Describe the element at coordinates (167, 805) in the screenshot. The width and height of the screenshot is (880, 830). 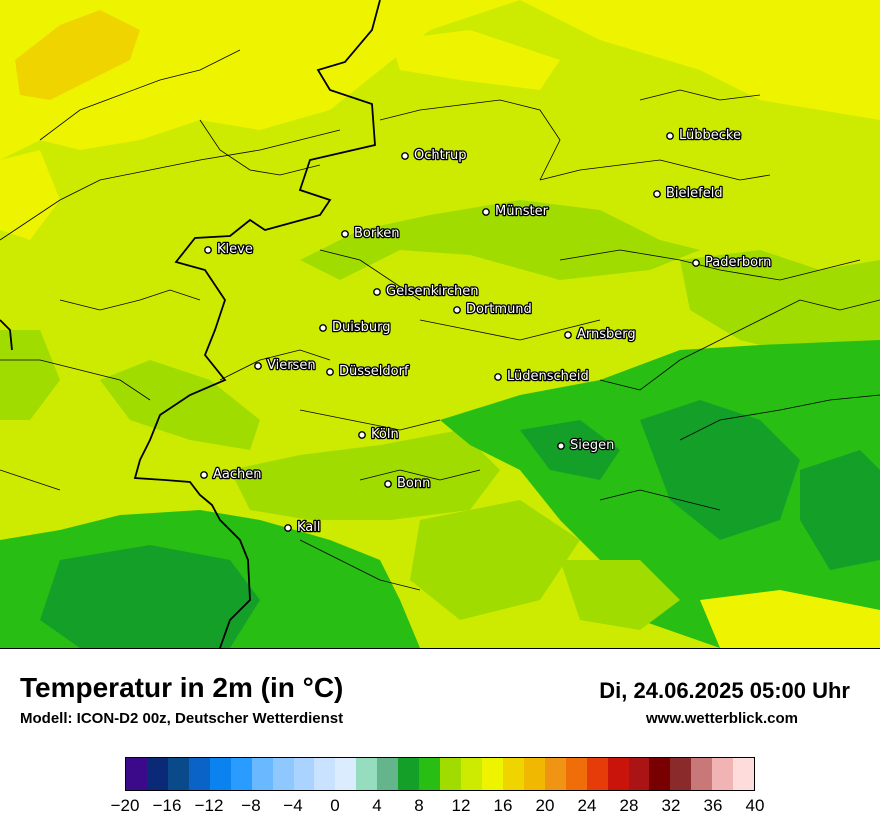
I see `colorbar-tick-label: −16` at that location.